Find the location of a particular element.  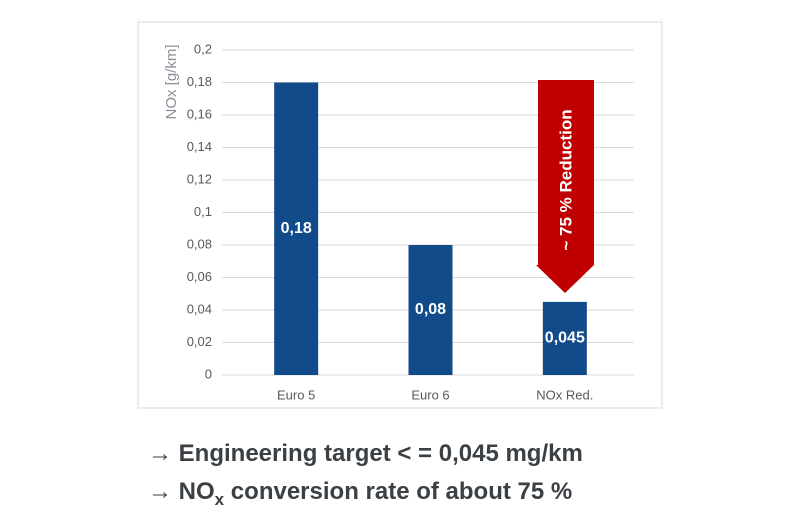

reduction-arrow: ~ 75 % Reduction is located at coordinates (565, 186).